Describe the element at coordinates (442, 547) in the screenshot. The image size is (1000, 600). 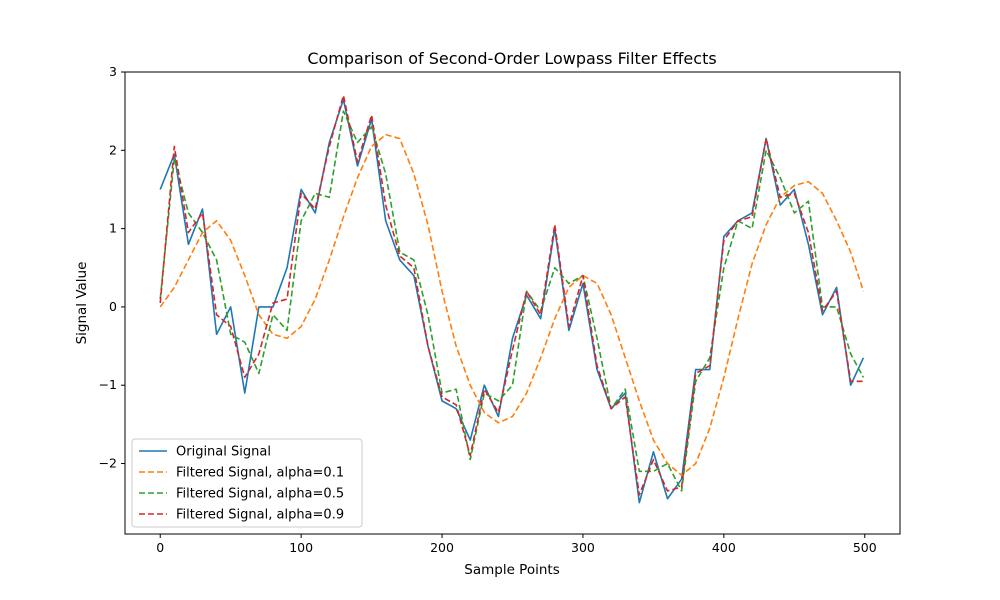
I see `x-tick-label: 200` at that location.